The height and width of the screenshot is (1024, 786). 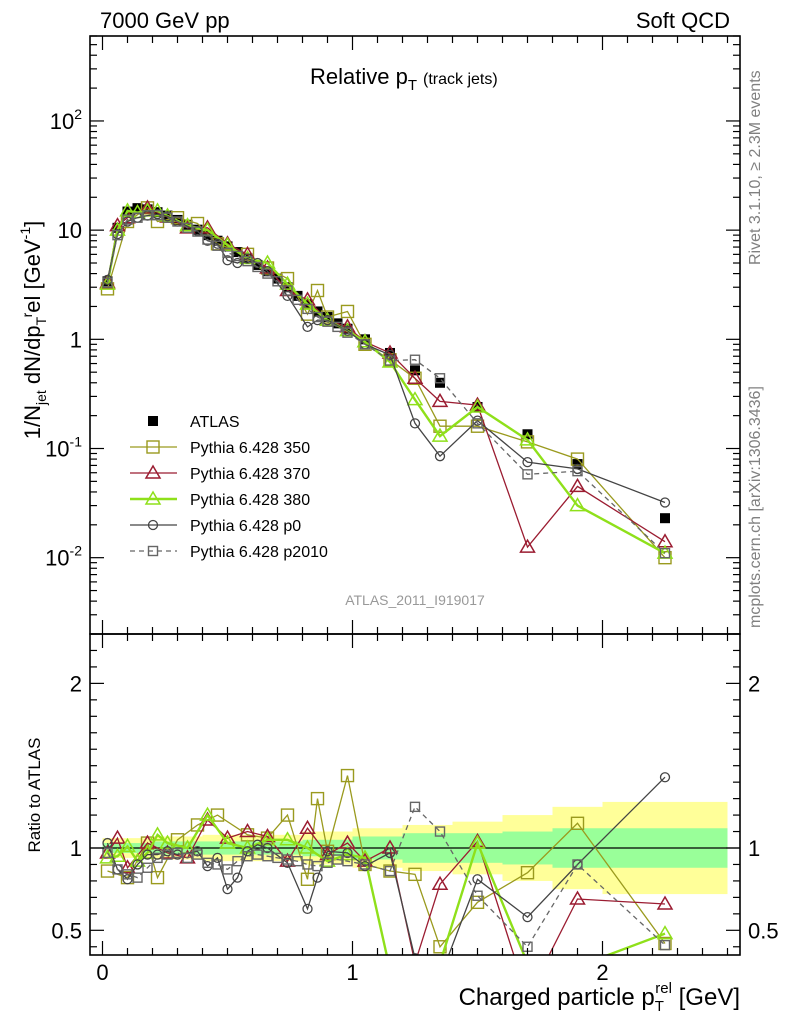 I want to click on ratio-ytick-label-1: 1, so click(x=76, y=848).